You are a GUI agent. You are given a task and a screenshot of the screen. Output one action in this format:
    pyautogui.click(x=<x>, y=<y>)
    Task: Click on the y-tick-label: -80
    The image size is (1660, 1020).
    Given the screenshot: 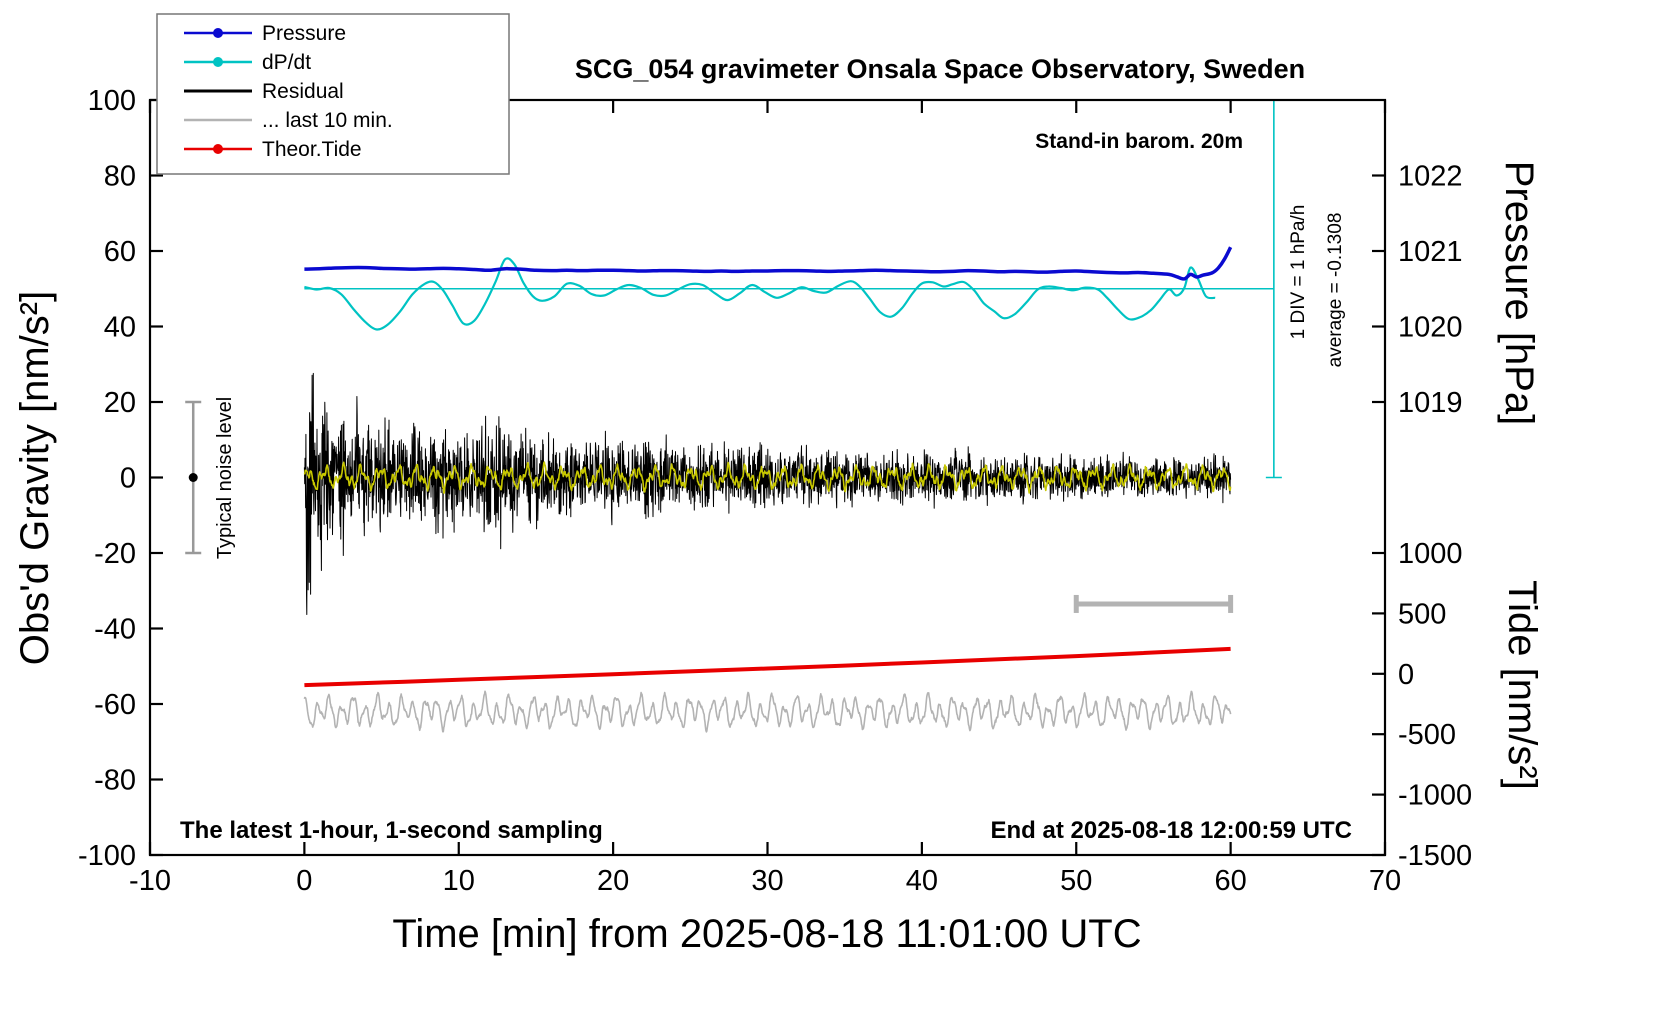 What is the action you would take?
    pyautogui.click(x=115, y=781)
    